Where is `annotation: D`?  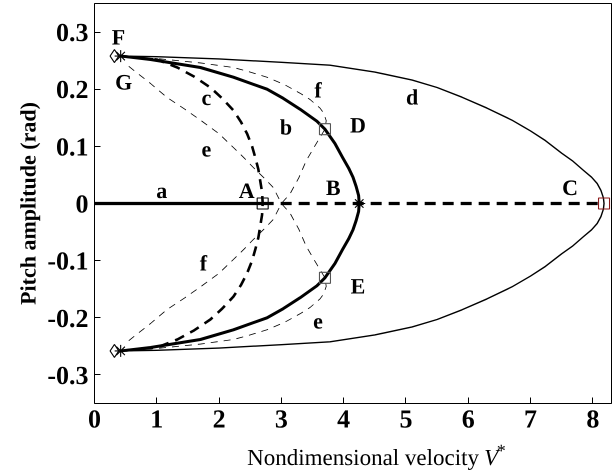
annotation: D is located at coordinates (358, 125).